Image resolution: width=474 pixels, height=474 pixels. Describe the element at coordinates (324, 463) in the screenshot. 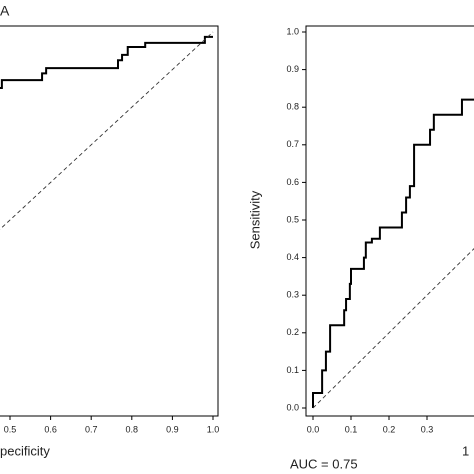

I see `auc-annotation: AUC = 0.75` at that location.